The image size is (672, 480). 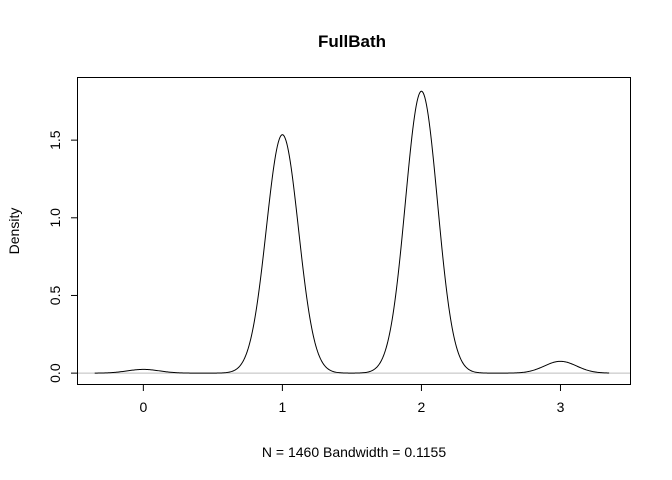 What do you see at coordinates (55, 140) in the screenshot?
I see `y-tick-label-3: 1.5` at bounding box center [55, 140].